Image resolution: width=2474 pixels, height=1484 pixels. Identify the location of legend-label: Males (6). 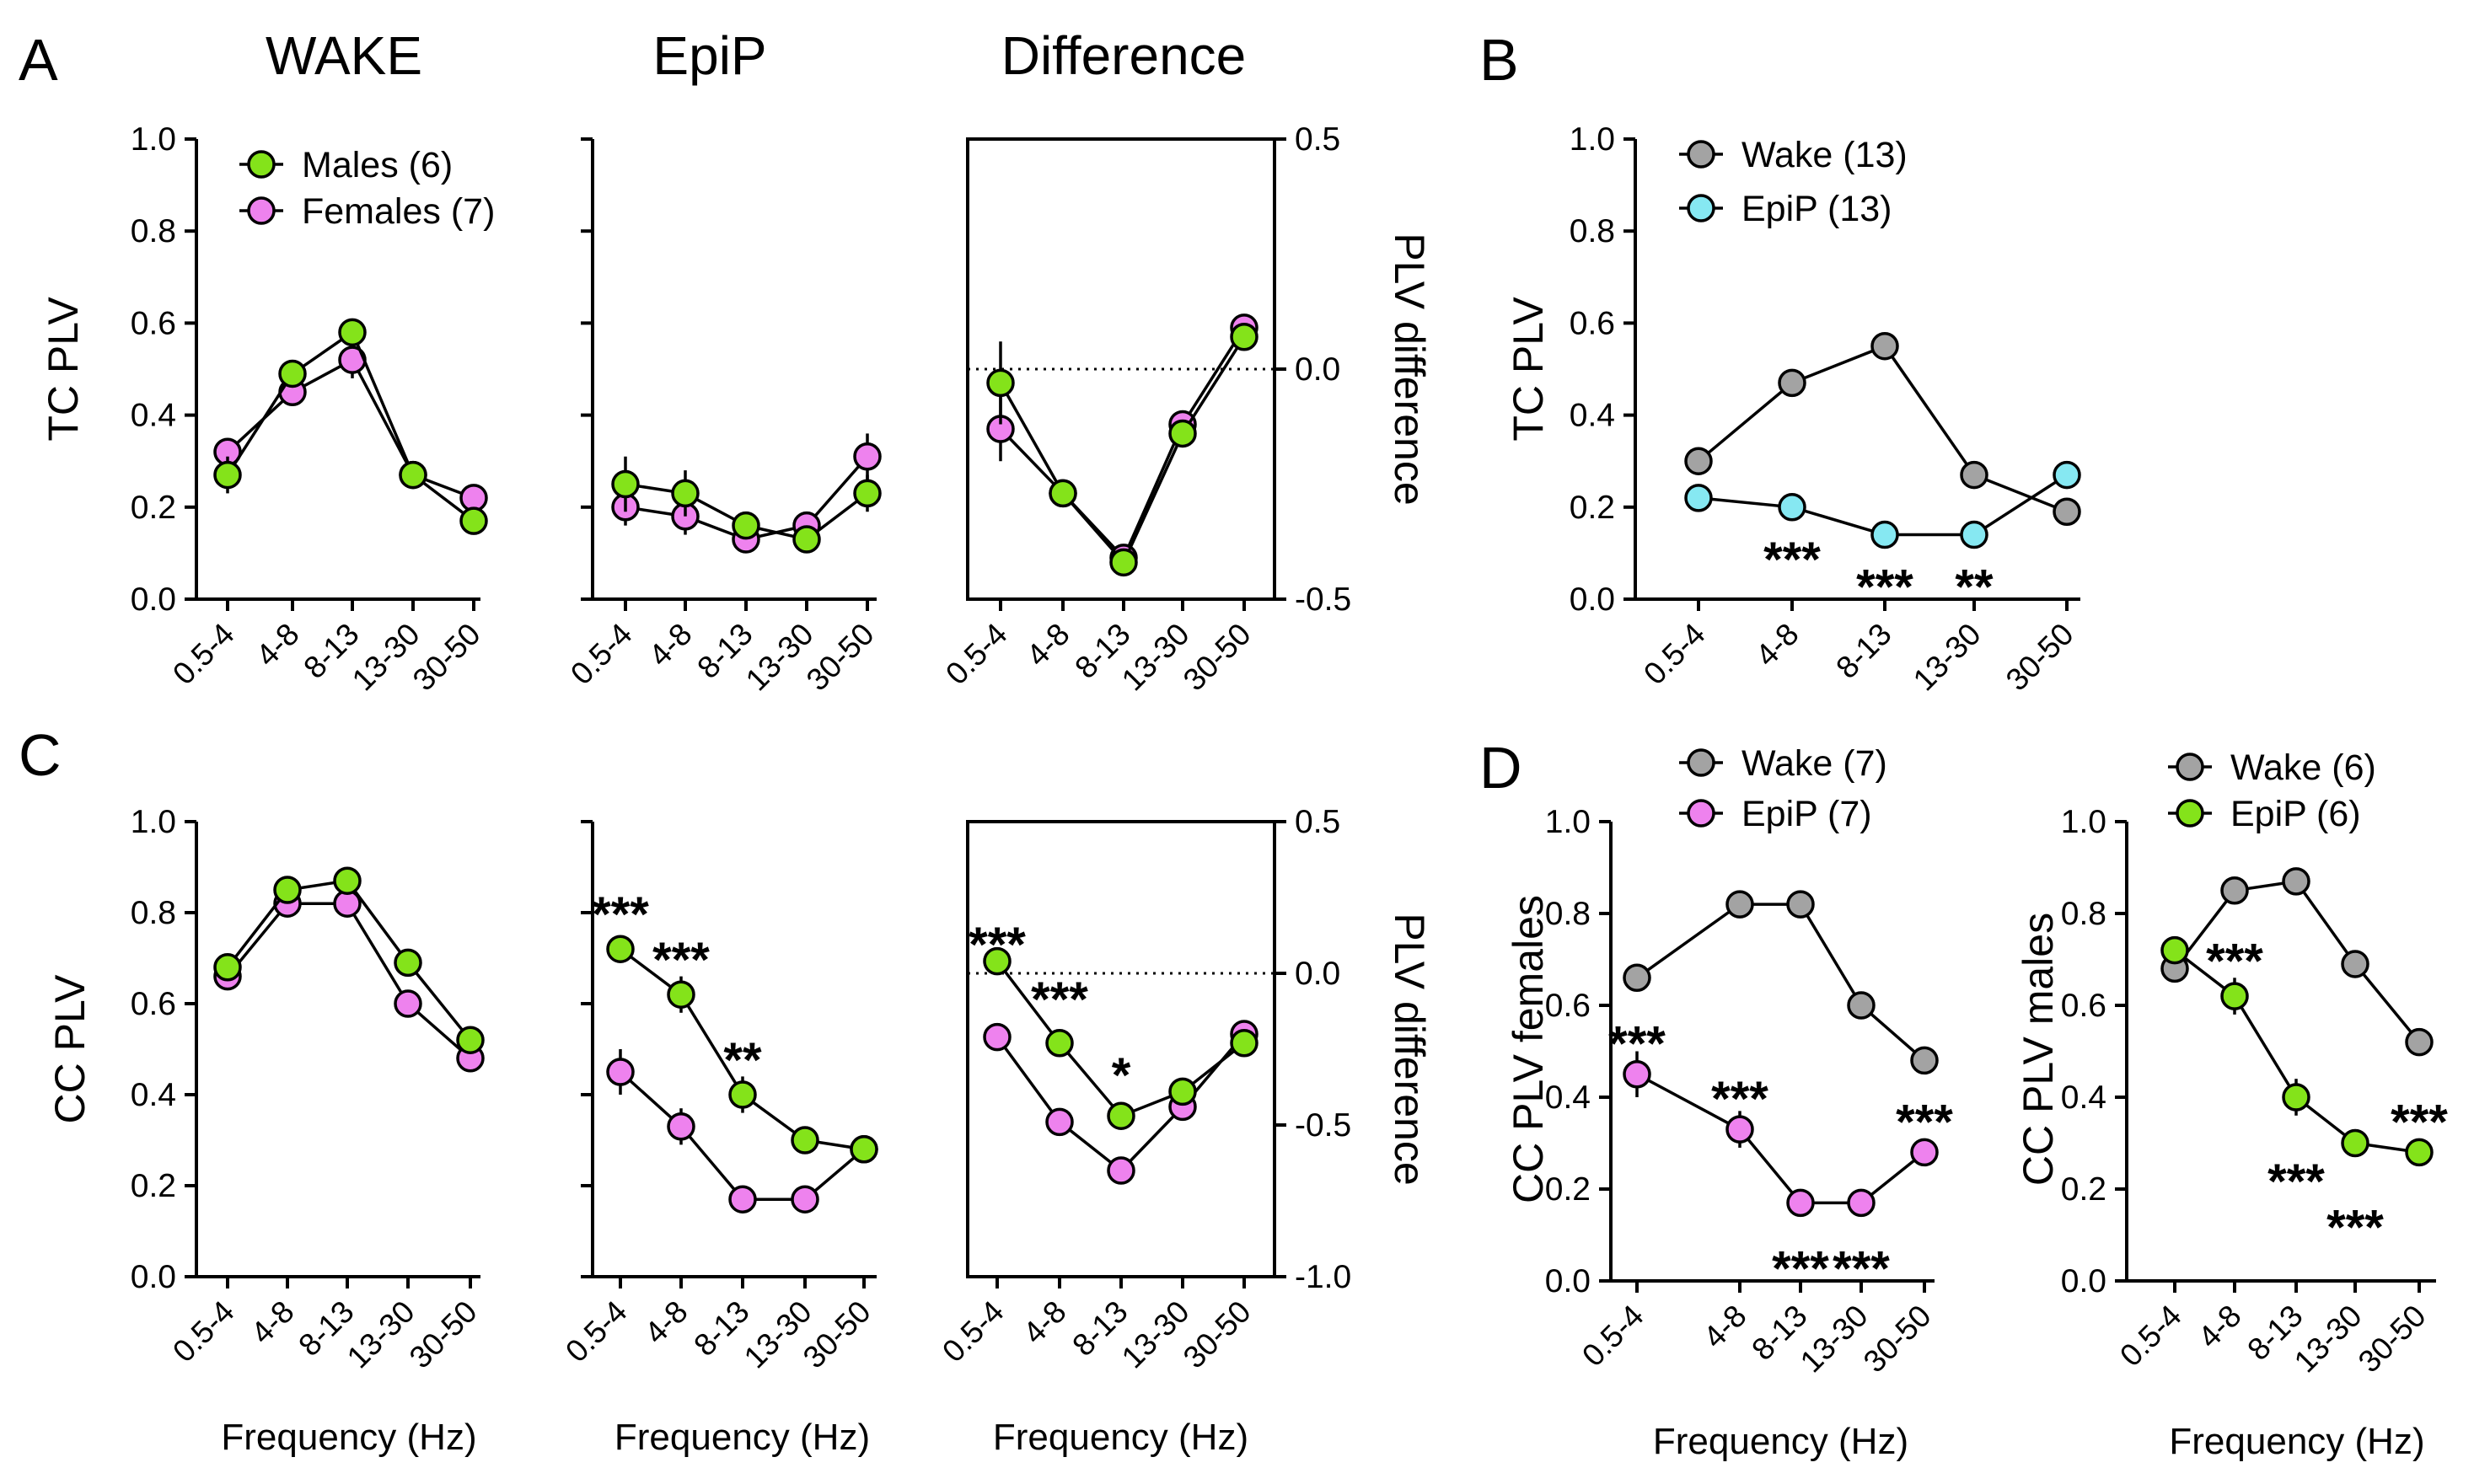
(378, 165).